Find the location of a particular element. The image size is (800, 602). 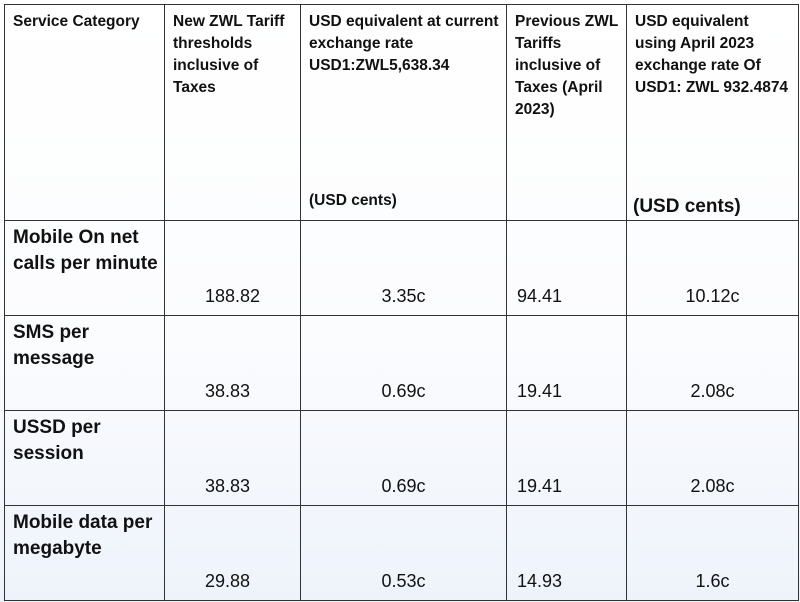

new-zwl-cell: 29.88 is located at coordinates (232, 553).